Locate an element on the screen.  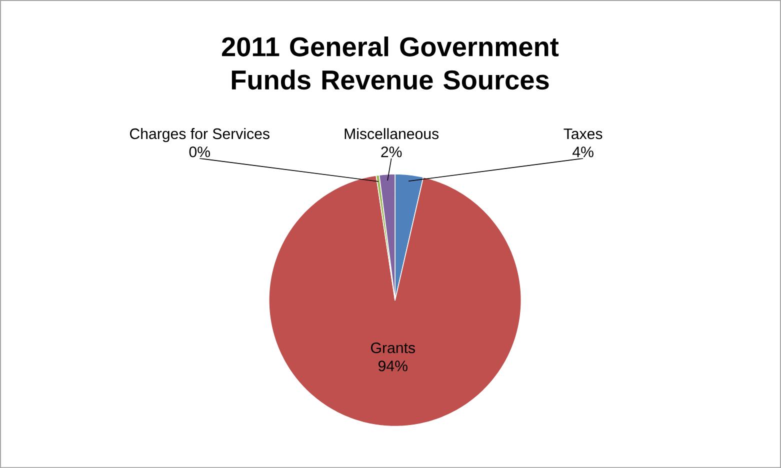
chart-title: 2011 General Government Funds Revenue Sources is located at coordinates (390, 63).